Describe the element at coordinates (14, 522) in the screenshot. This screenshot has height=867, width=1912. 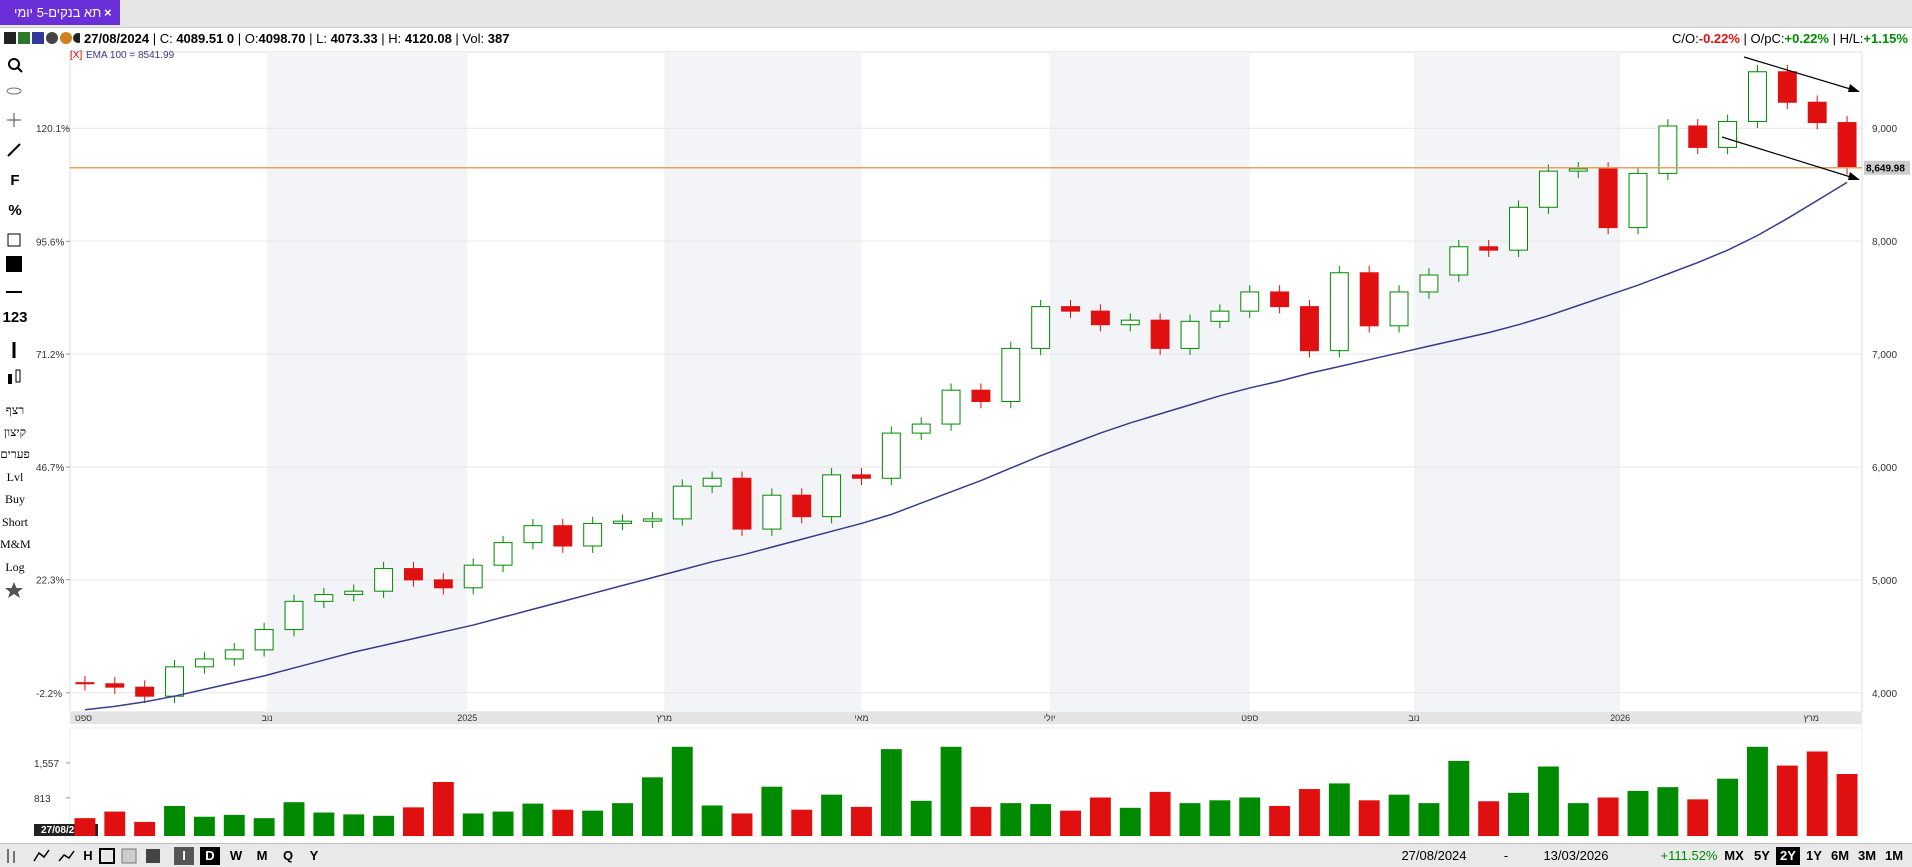
I see `tool-button: Short` at that location.